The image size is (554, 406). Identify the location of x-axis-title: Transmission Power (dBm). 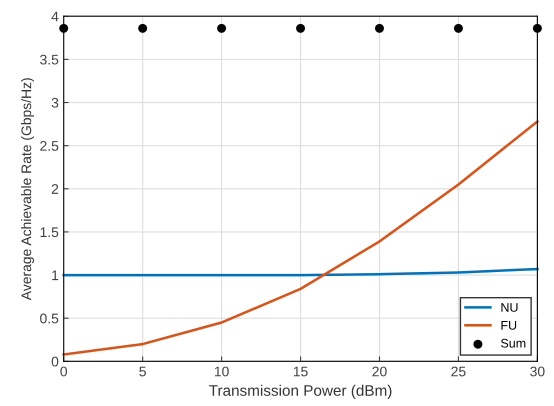
(300, 391).